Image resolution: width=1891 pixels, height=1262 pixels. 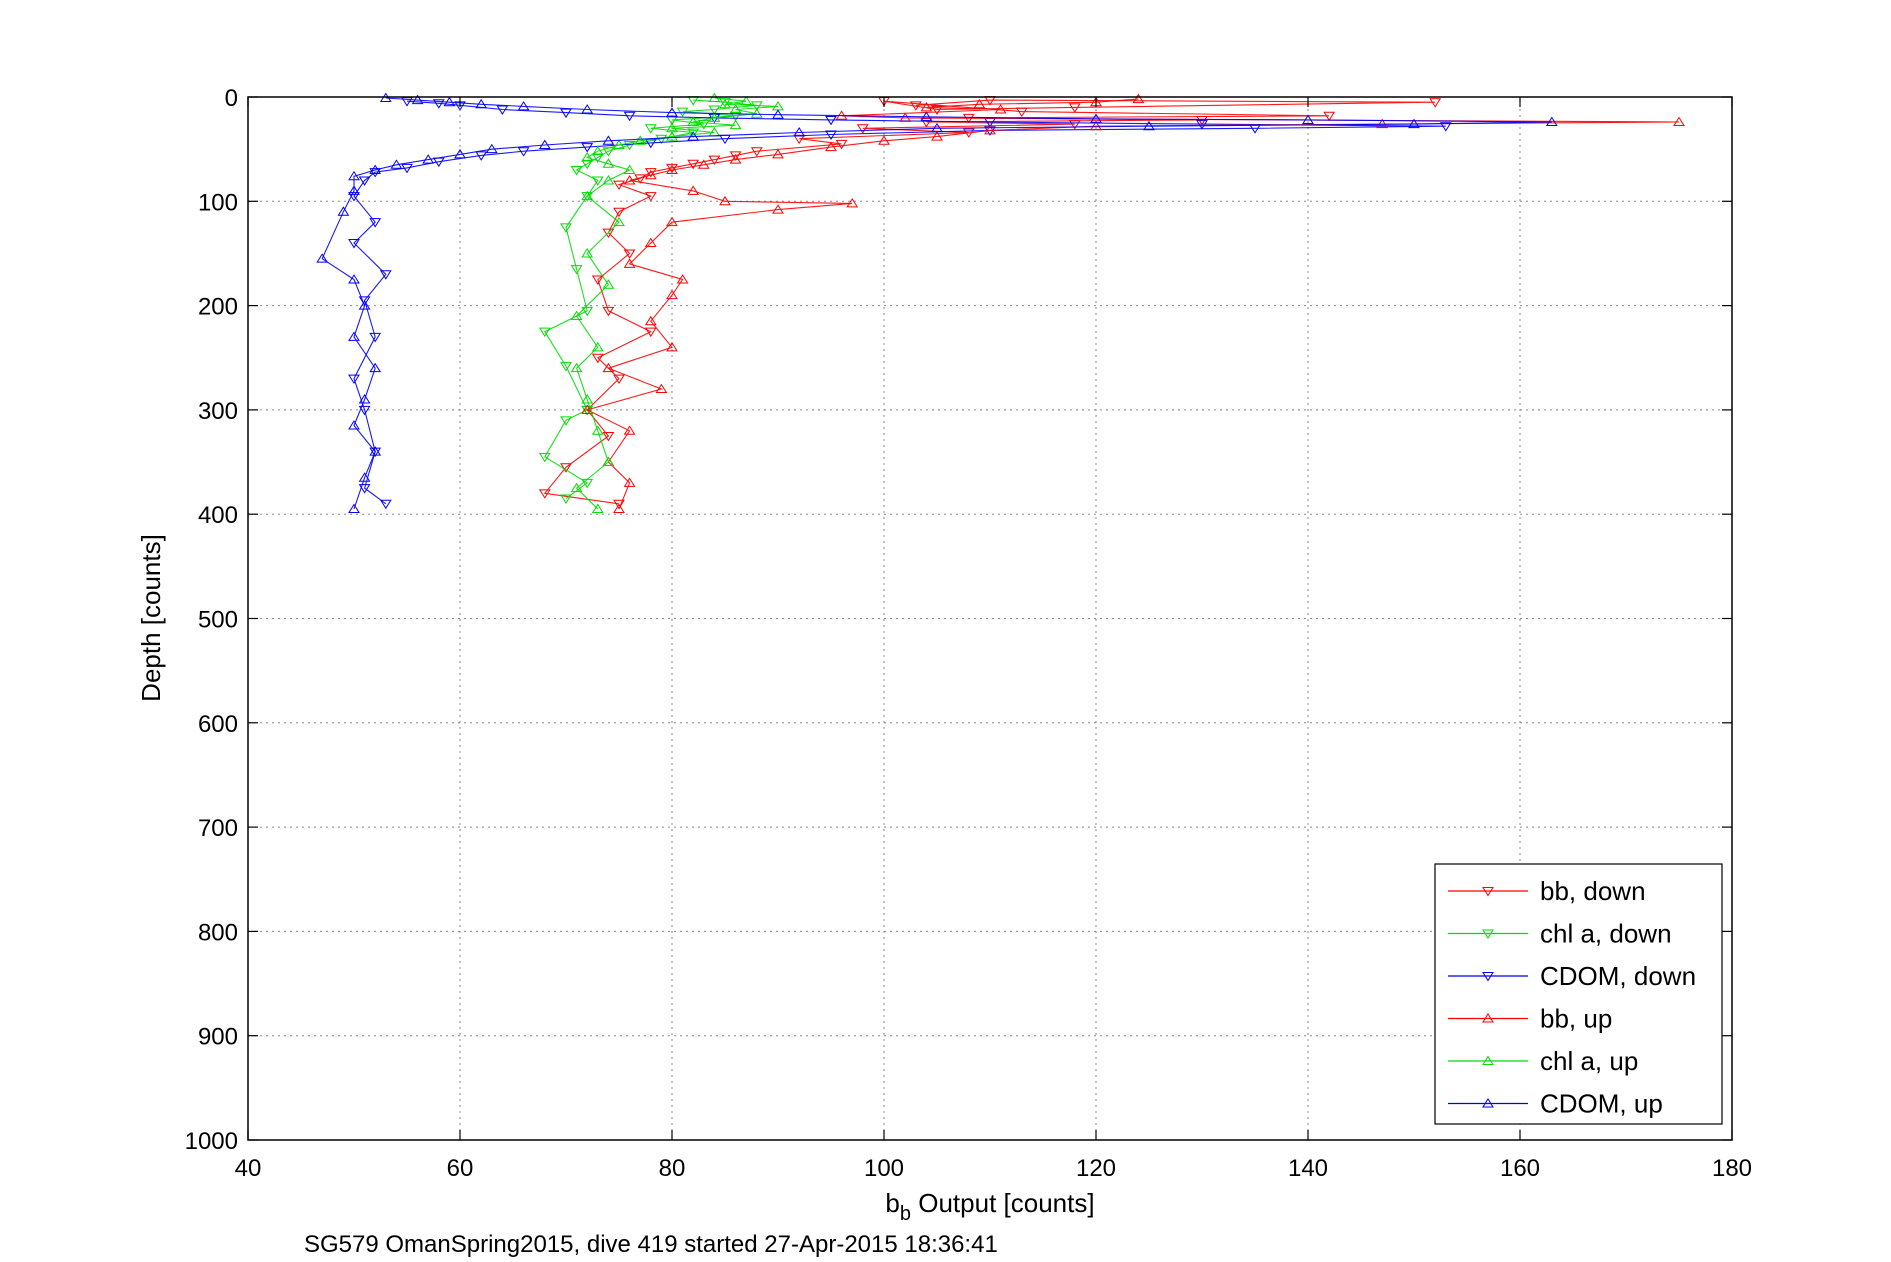 I want to click on legend-item-0: bb, down, so click(x=1547, y=891).